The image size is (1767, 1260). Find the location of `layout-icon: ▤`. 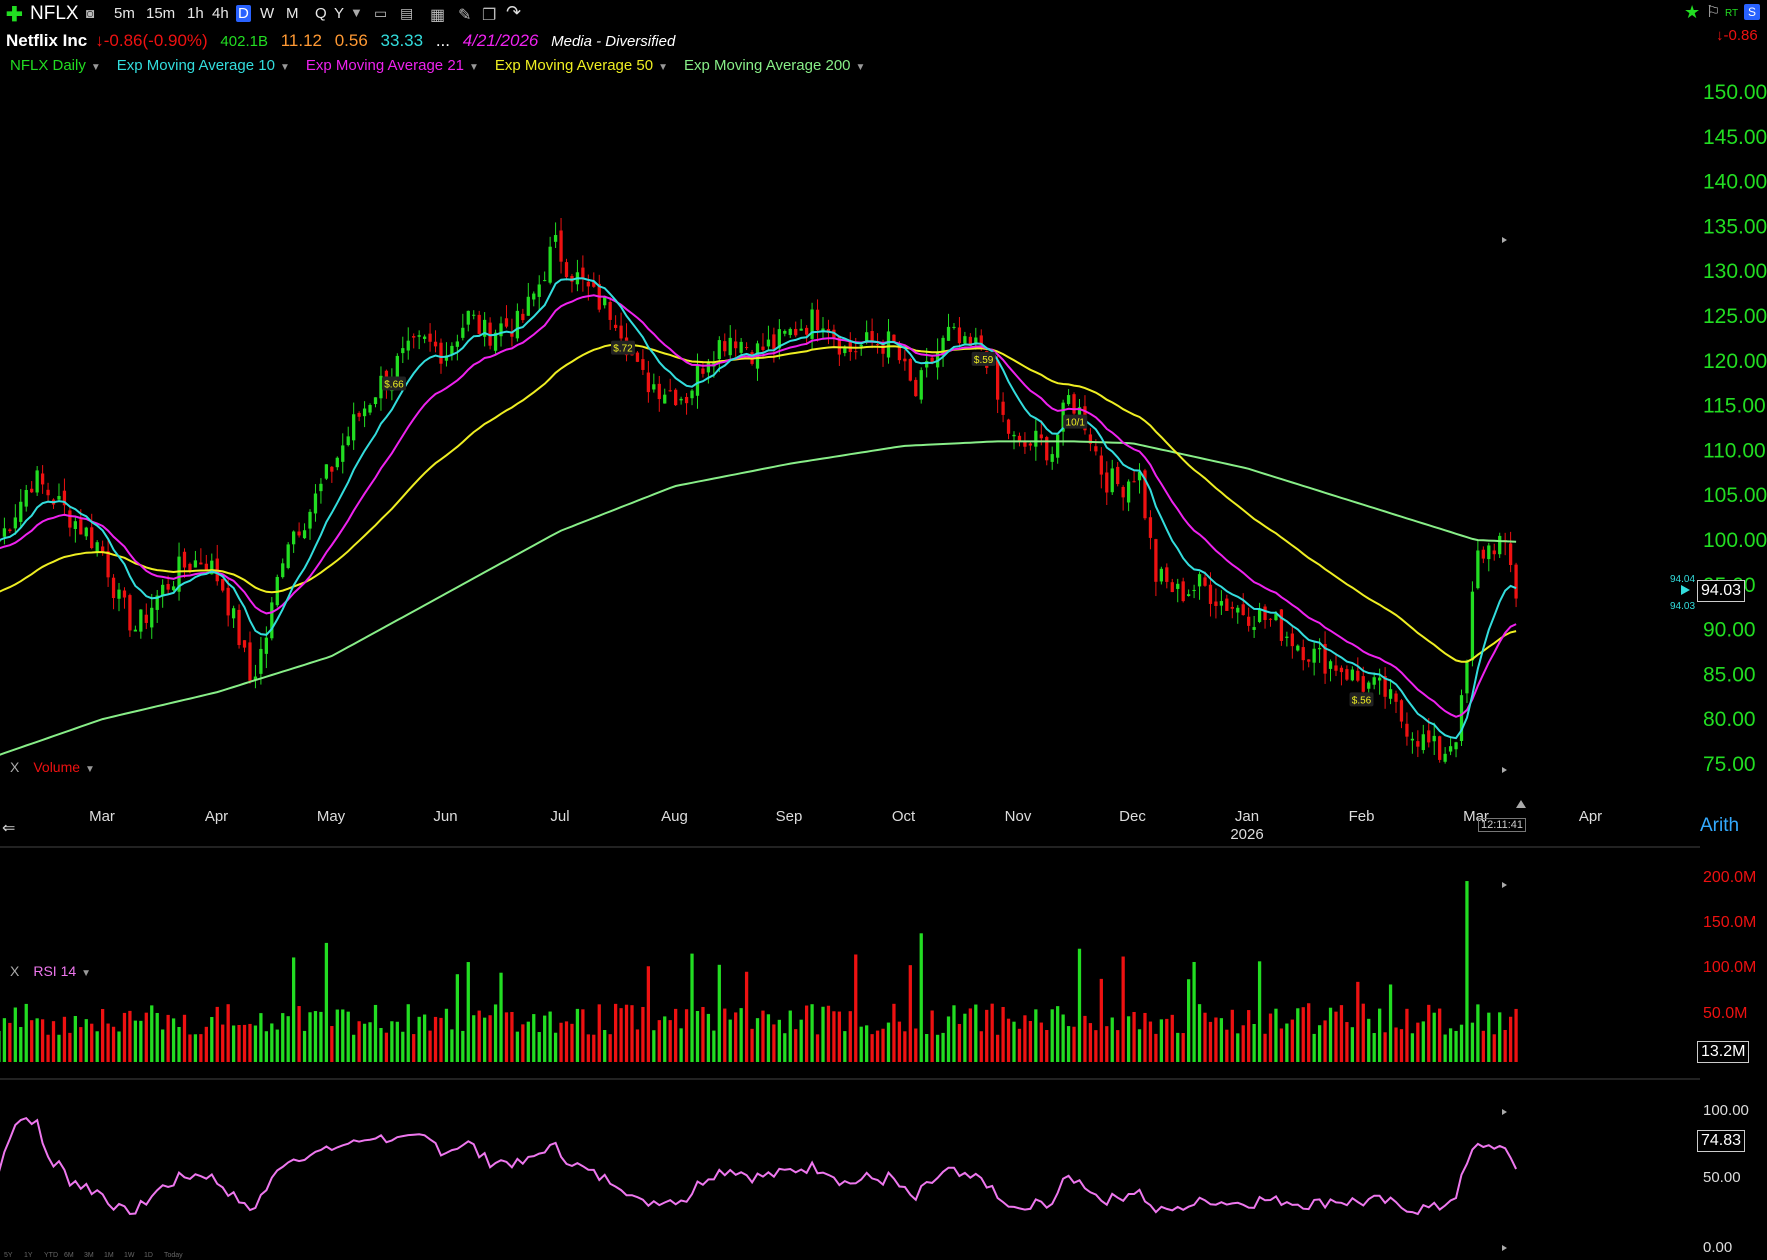

layout-icon: ▤ is located at coordinates (407, 13).